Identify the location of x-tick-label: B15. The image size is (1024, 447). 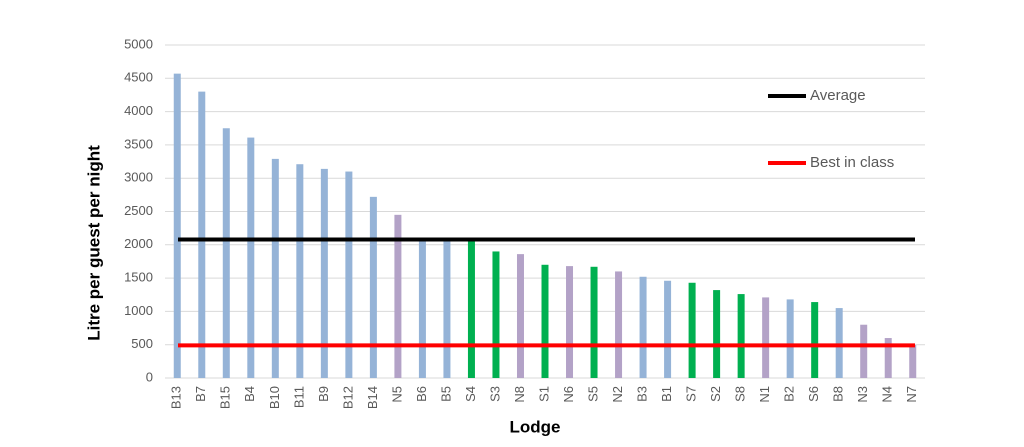
(225, 397).